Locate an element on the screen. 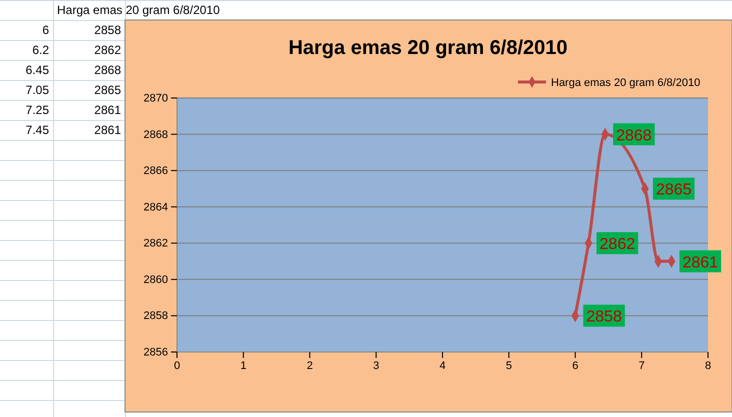 Image resolution: width=732 pixels, height=417 pixels. x-tick-label: 4 is located at coordinates (442, 366).